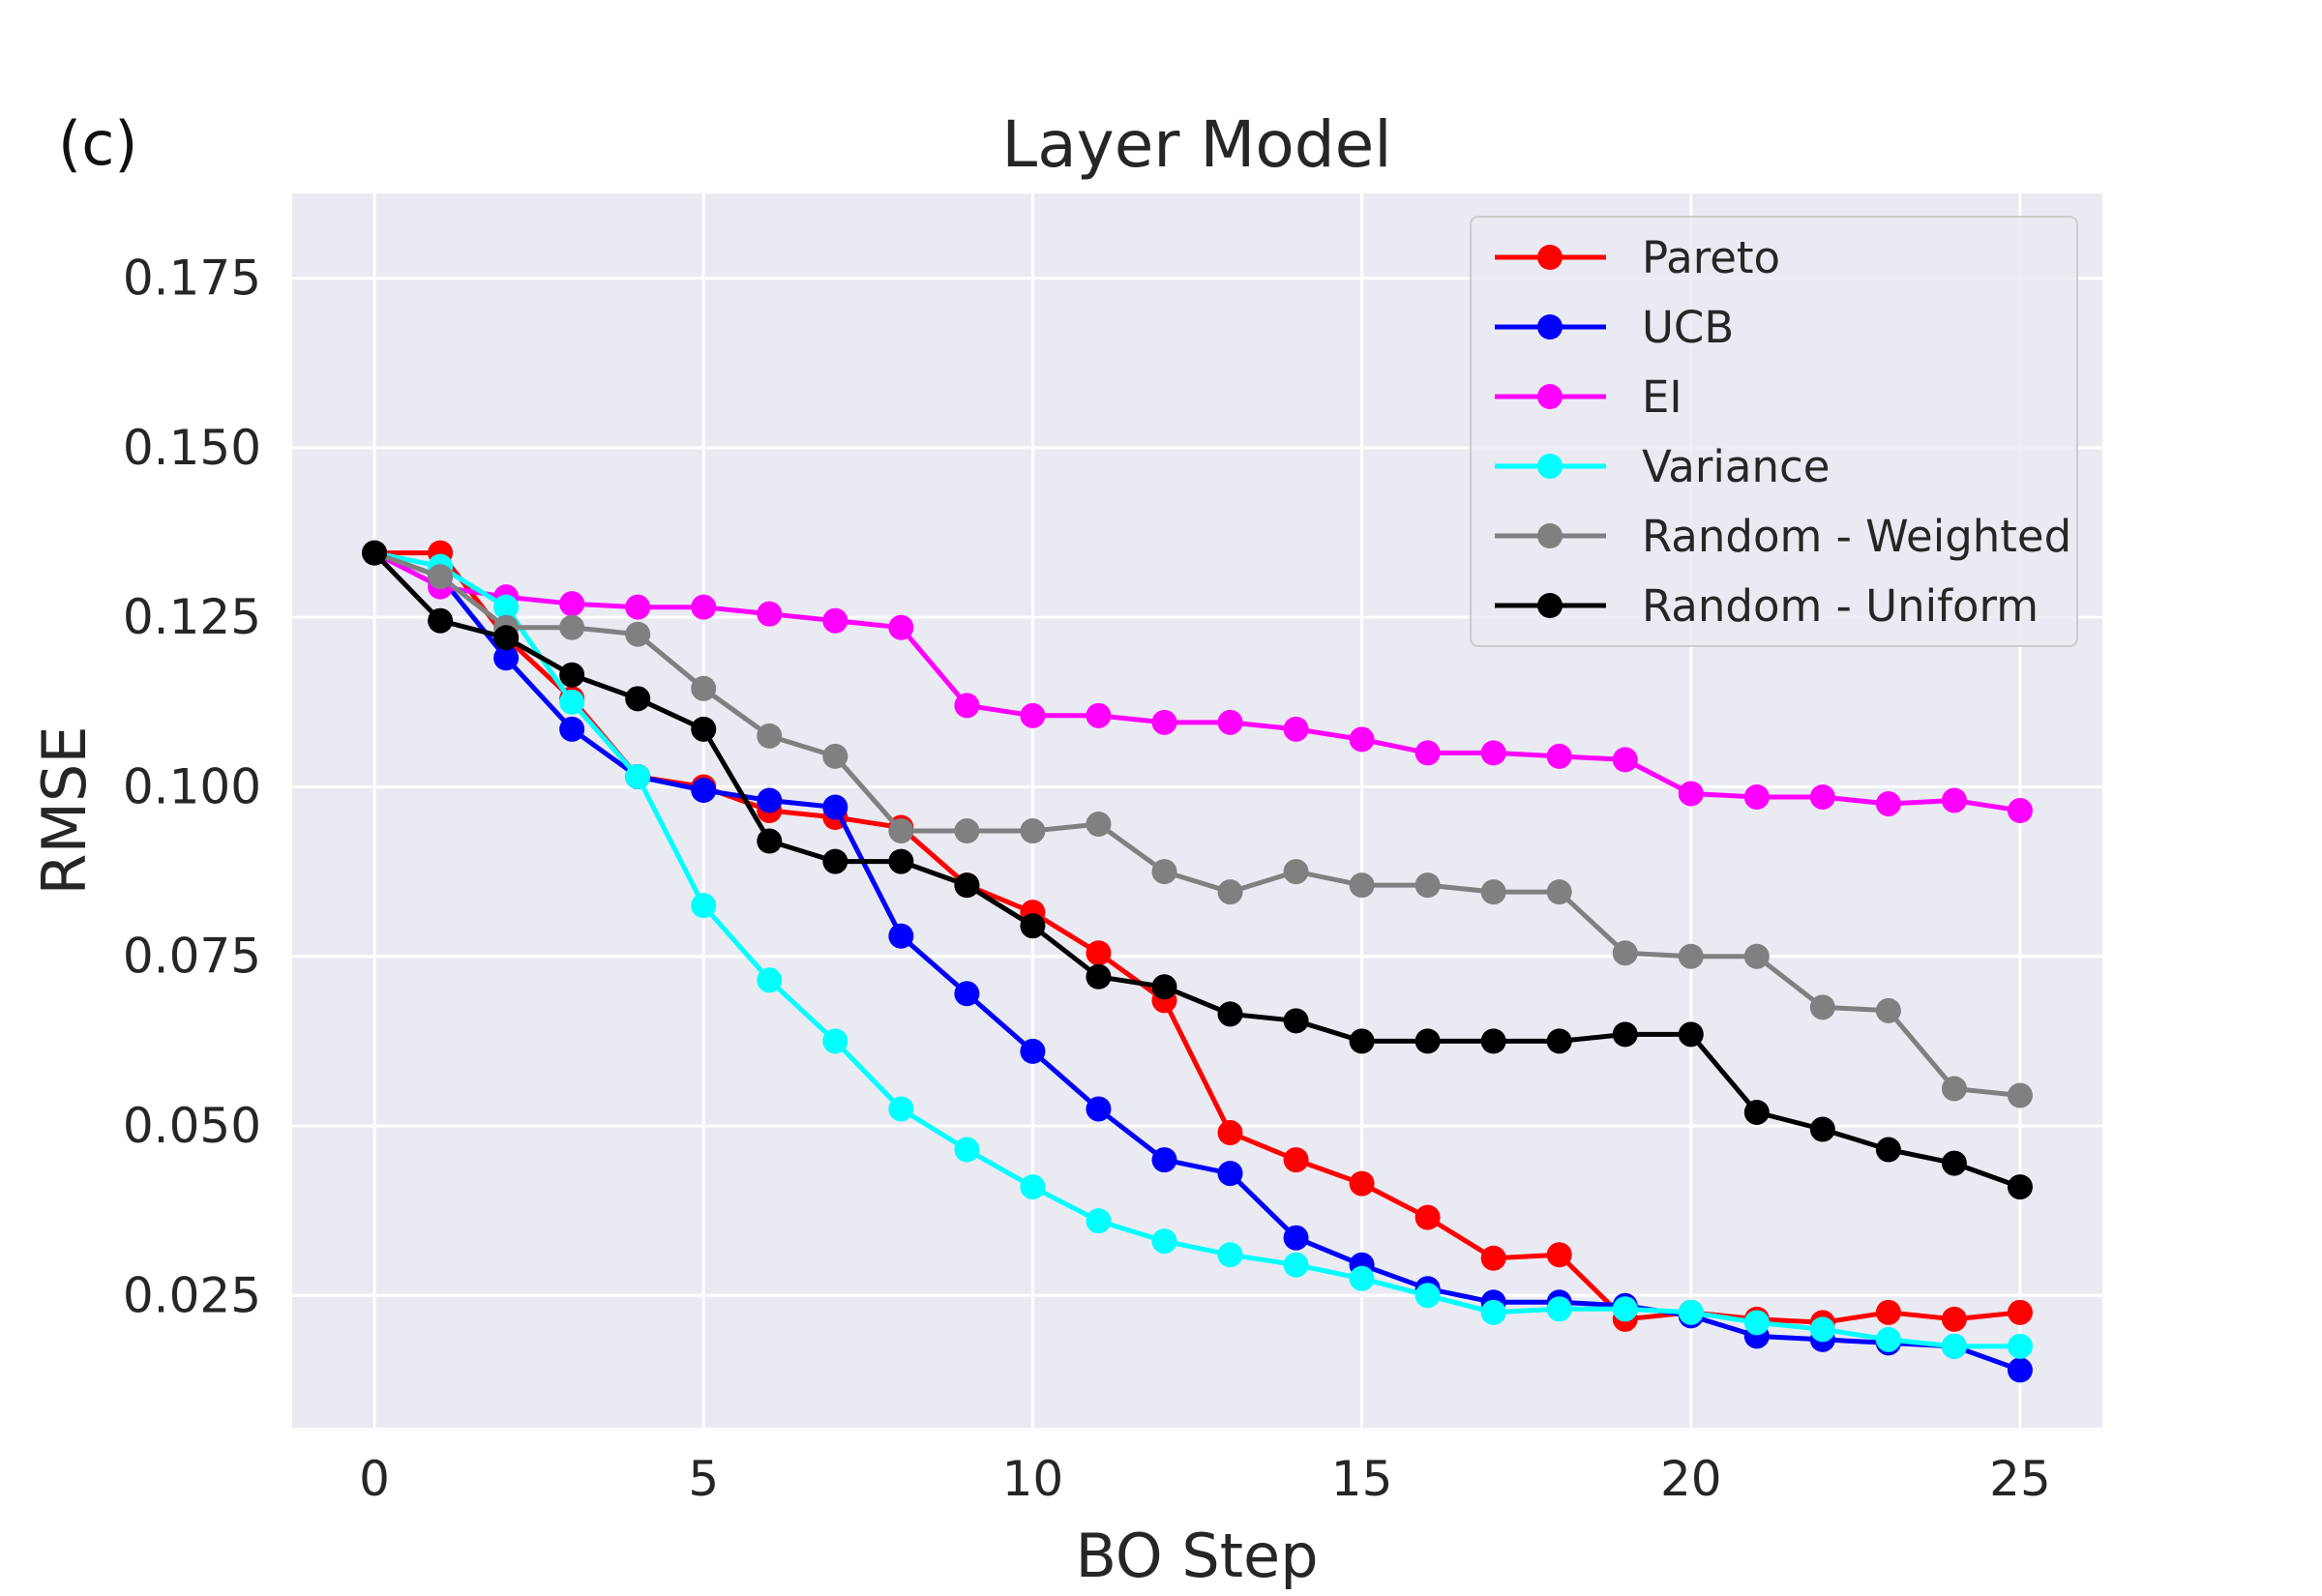  I want to click on x-tick-label: 15, so click(1362, 1479).